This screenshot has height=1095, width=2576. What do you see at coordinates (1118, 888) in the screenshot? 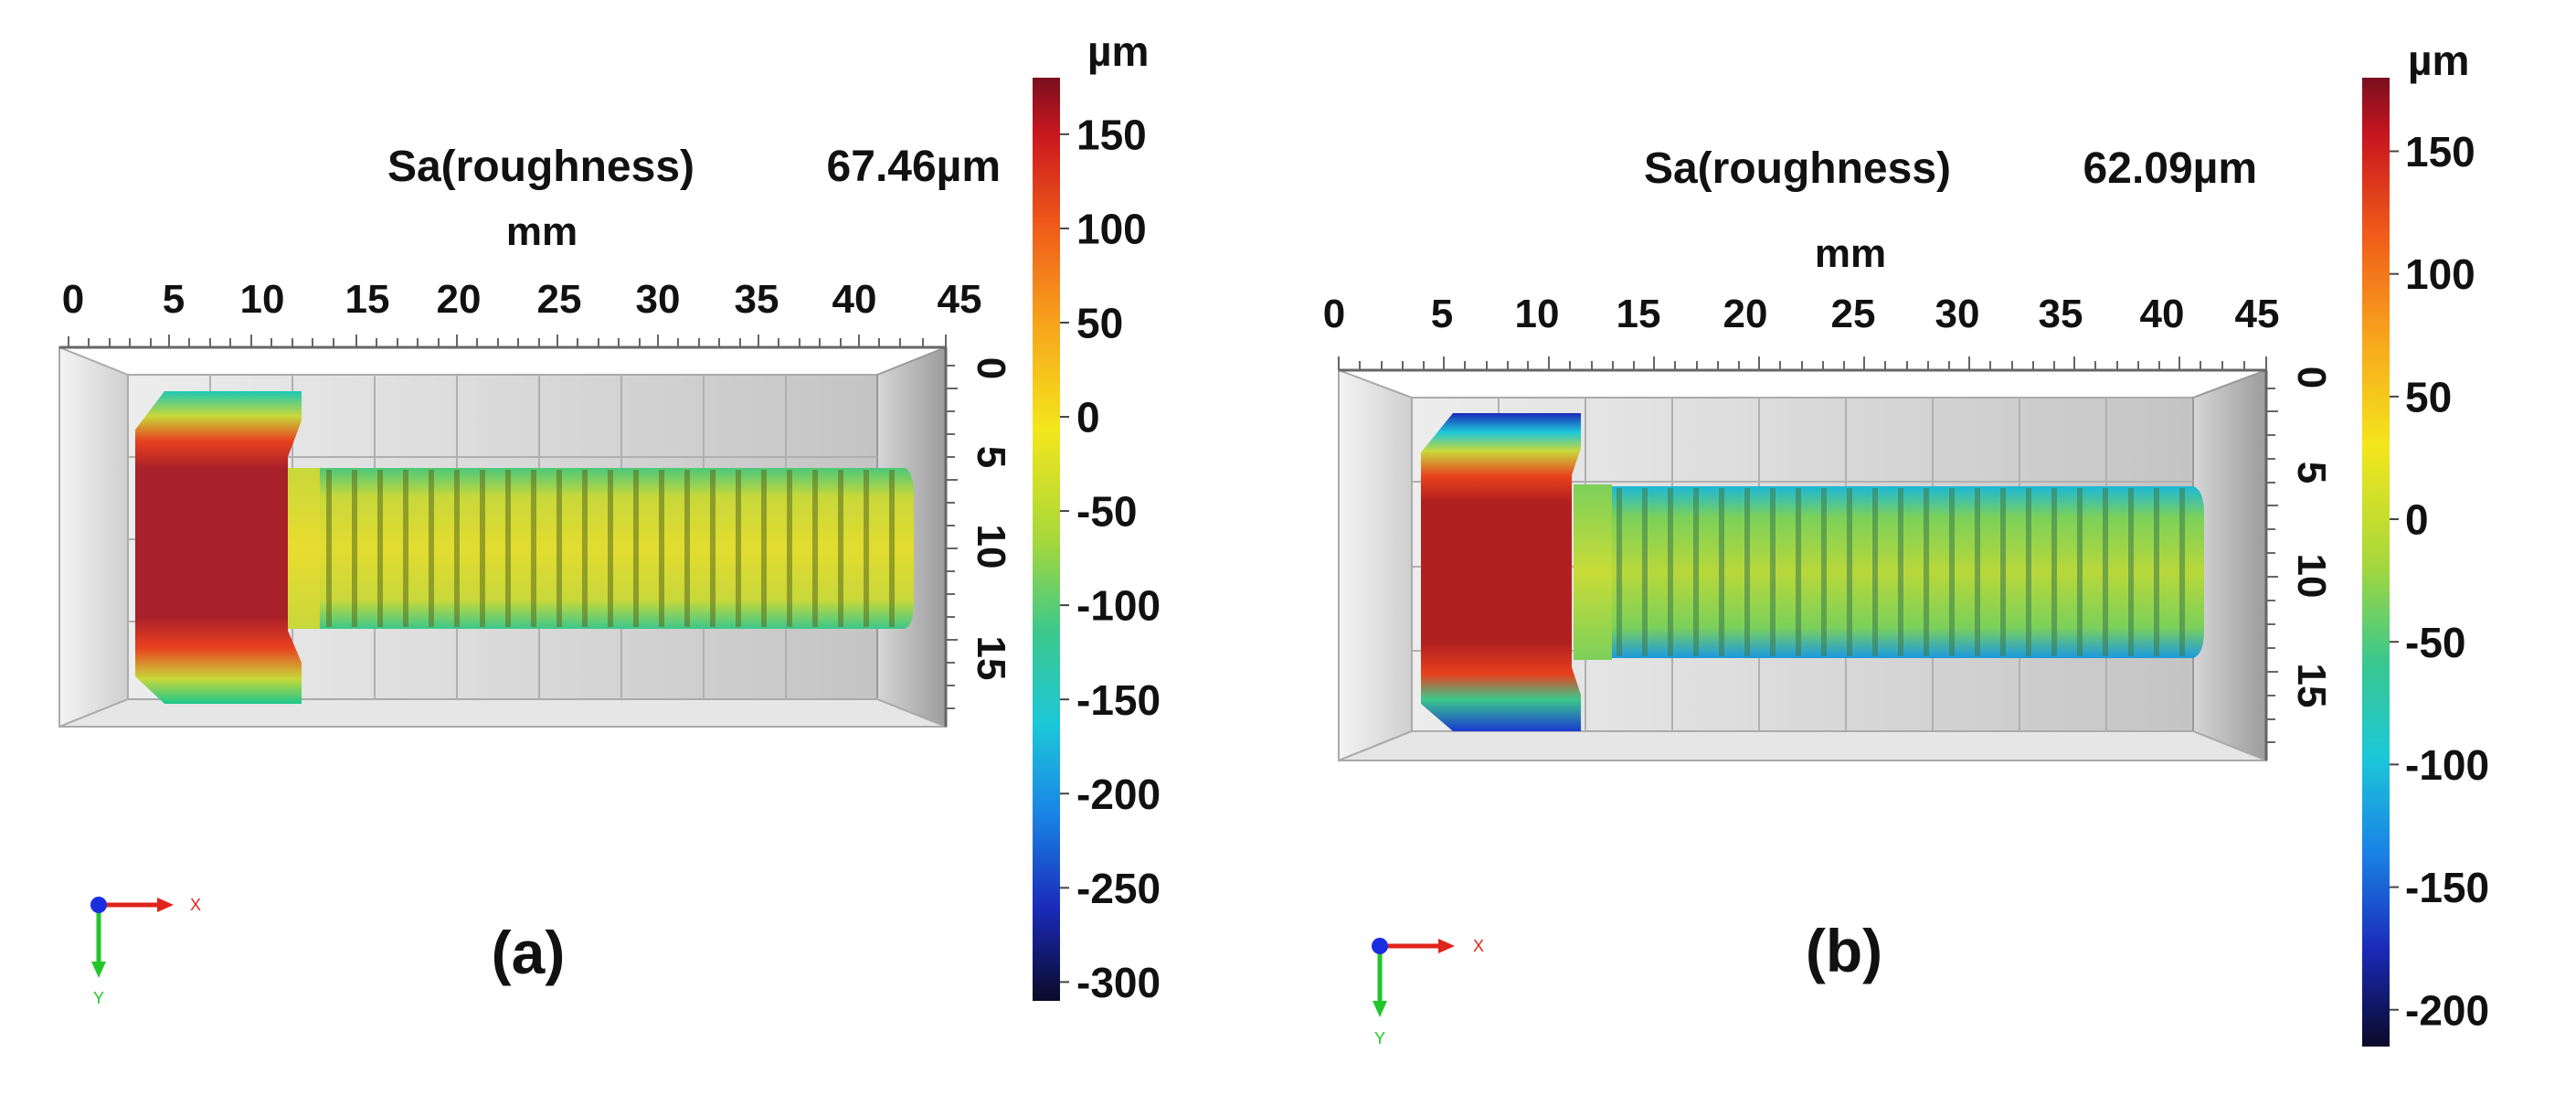
I see `colorbar-tick-label: -250` at bounding box center [1118, 888].